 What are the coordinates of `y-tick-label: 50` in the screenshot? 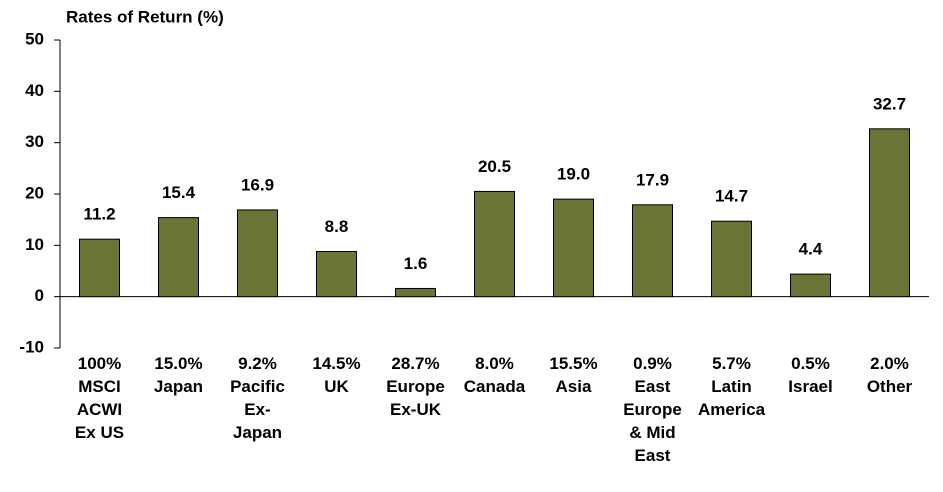 It's located at (34, 38).